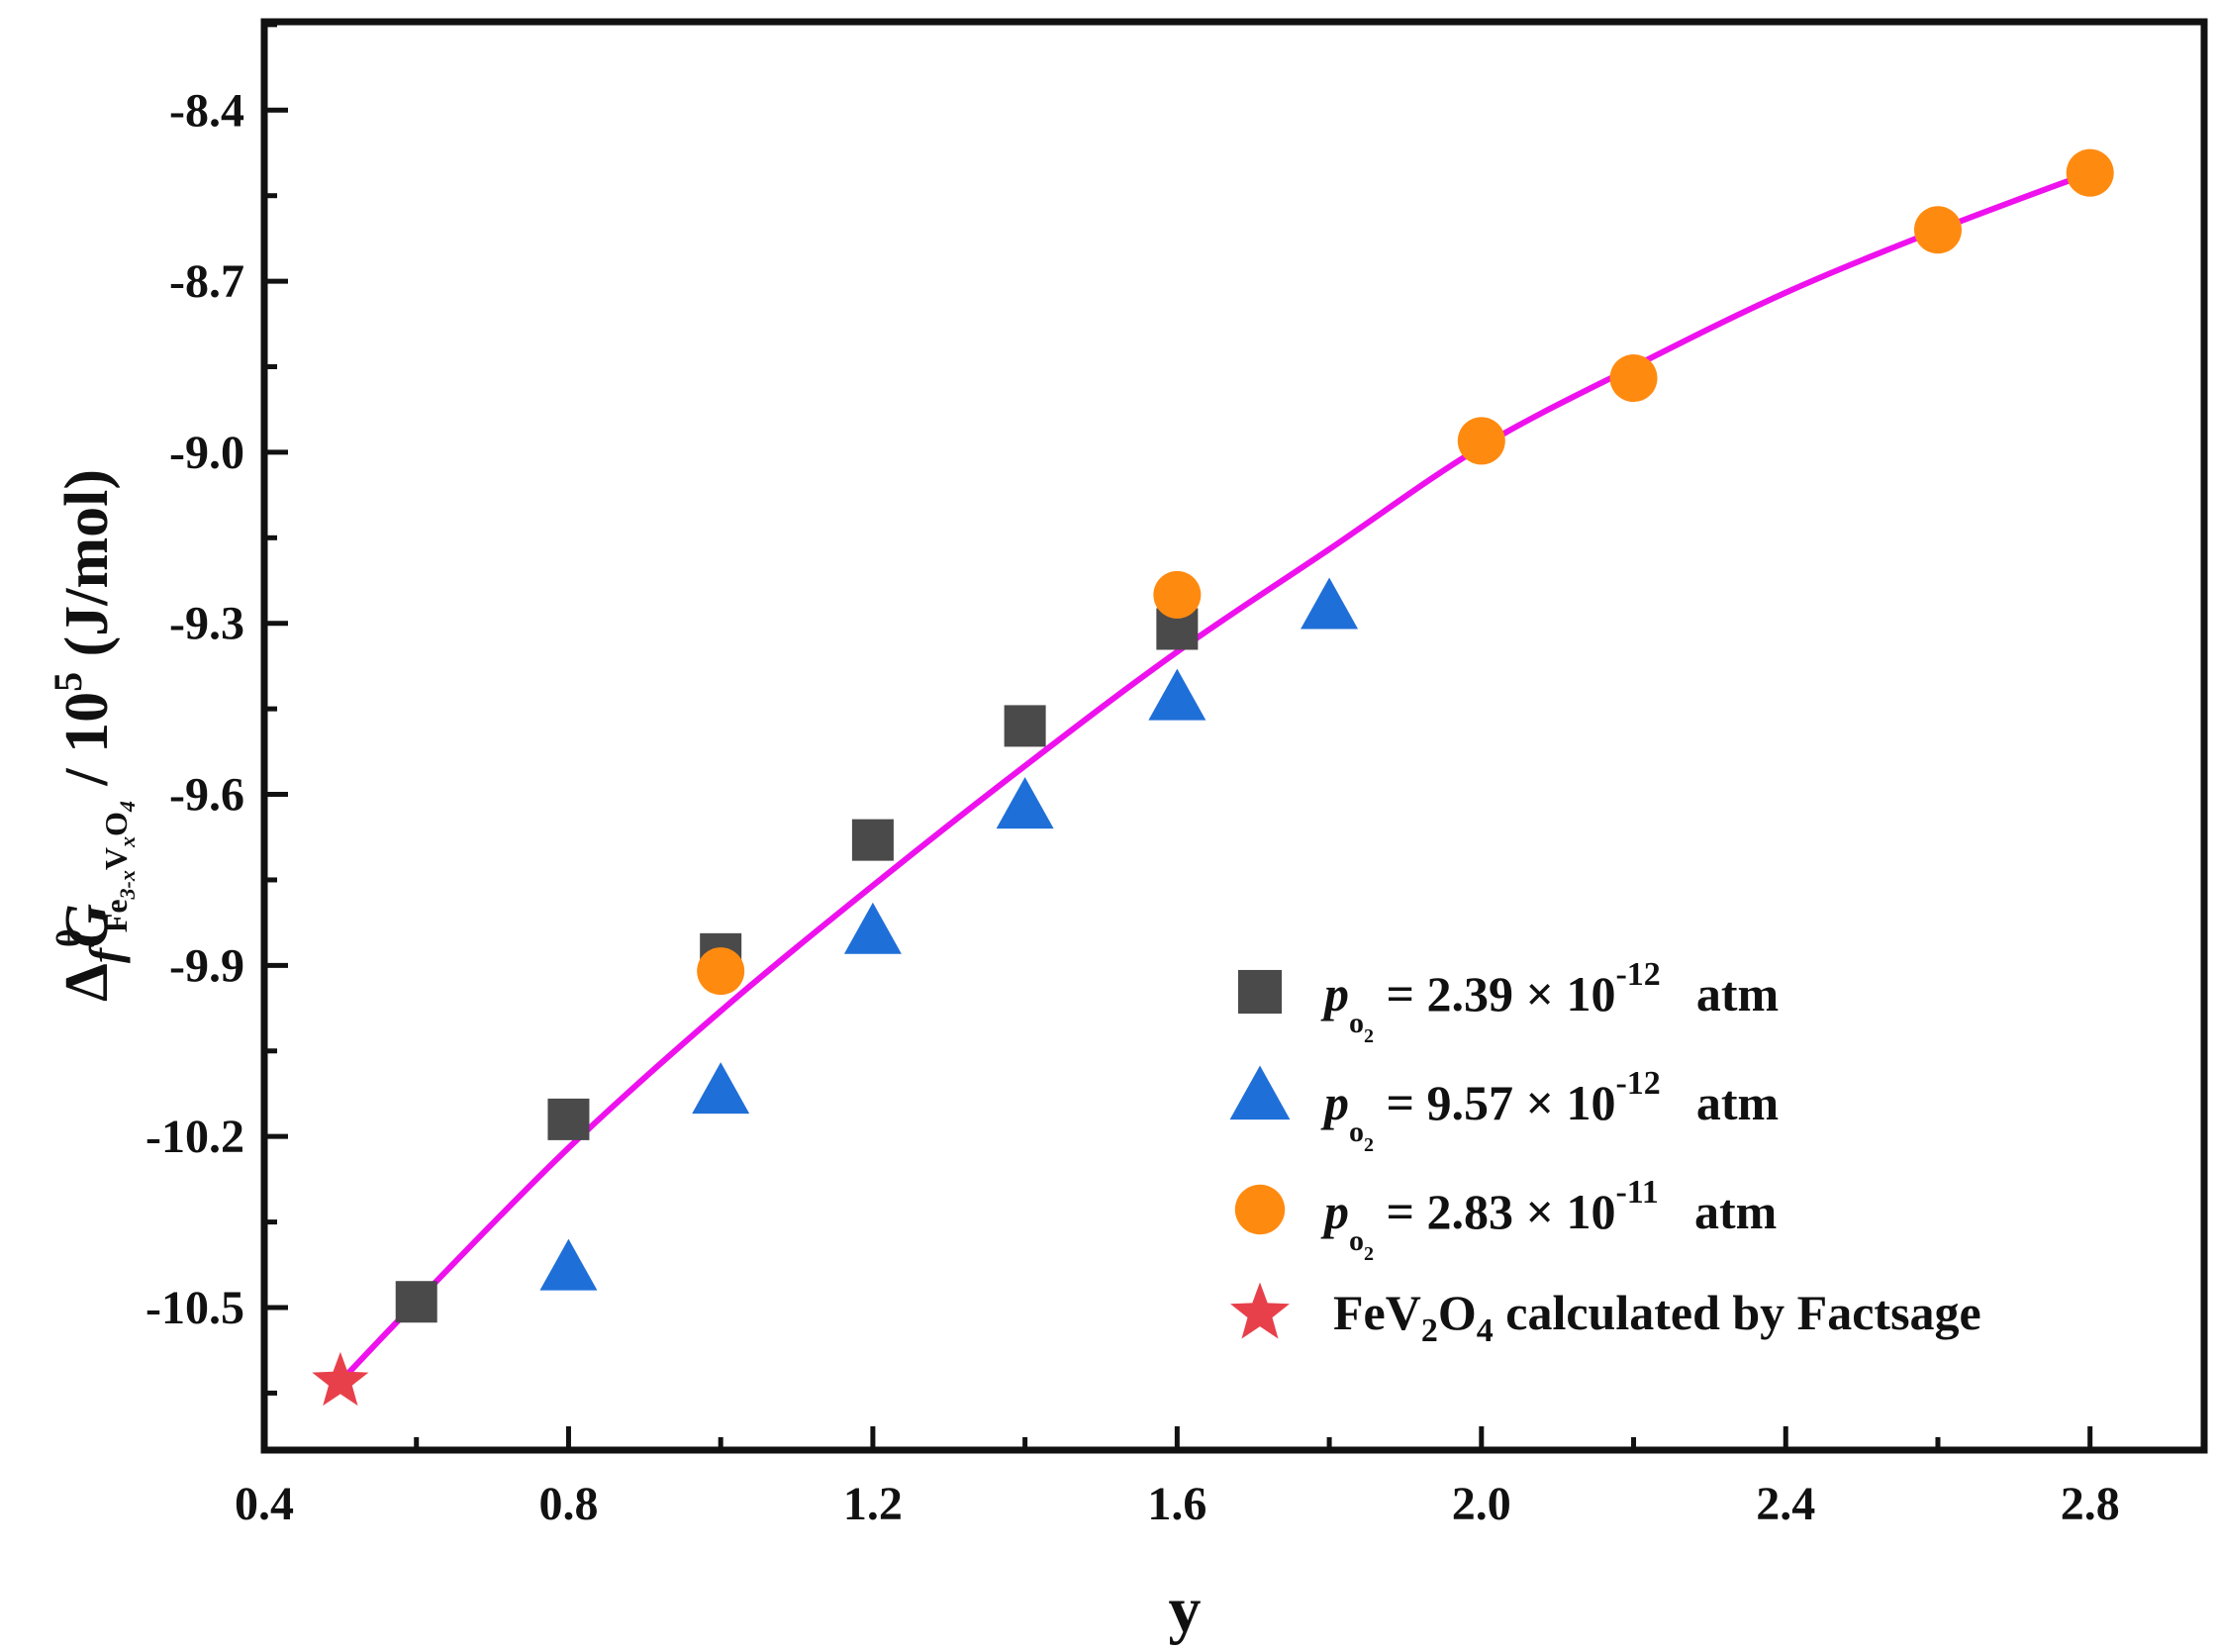 The height and width of the screenshot is (1652, 2218). What do you see at coordinates (568, 1504) in the screenshot?
I see `x-tick-label: 0.8` at bounding box center [568, 1504].